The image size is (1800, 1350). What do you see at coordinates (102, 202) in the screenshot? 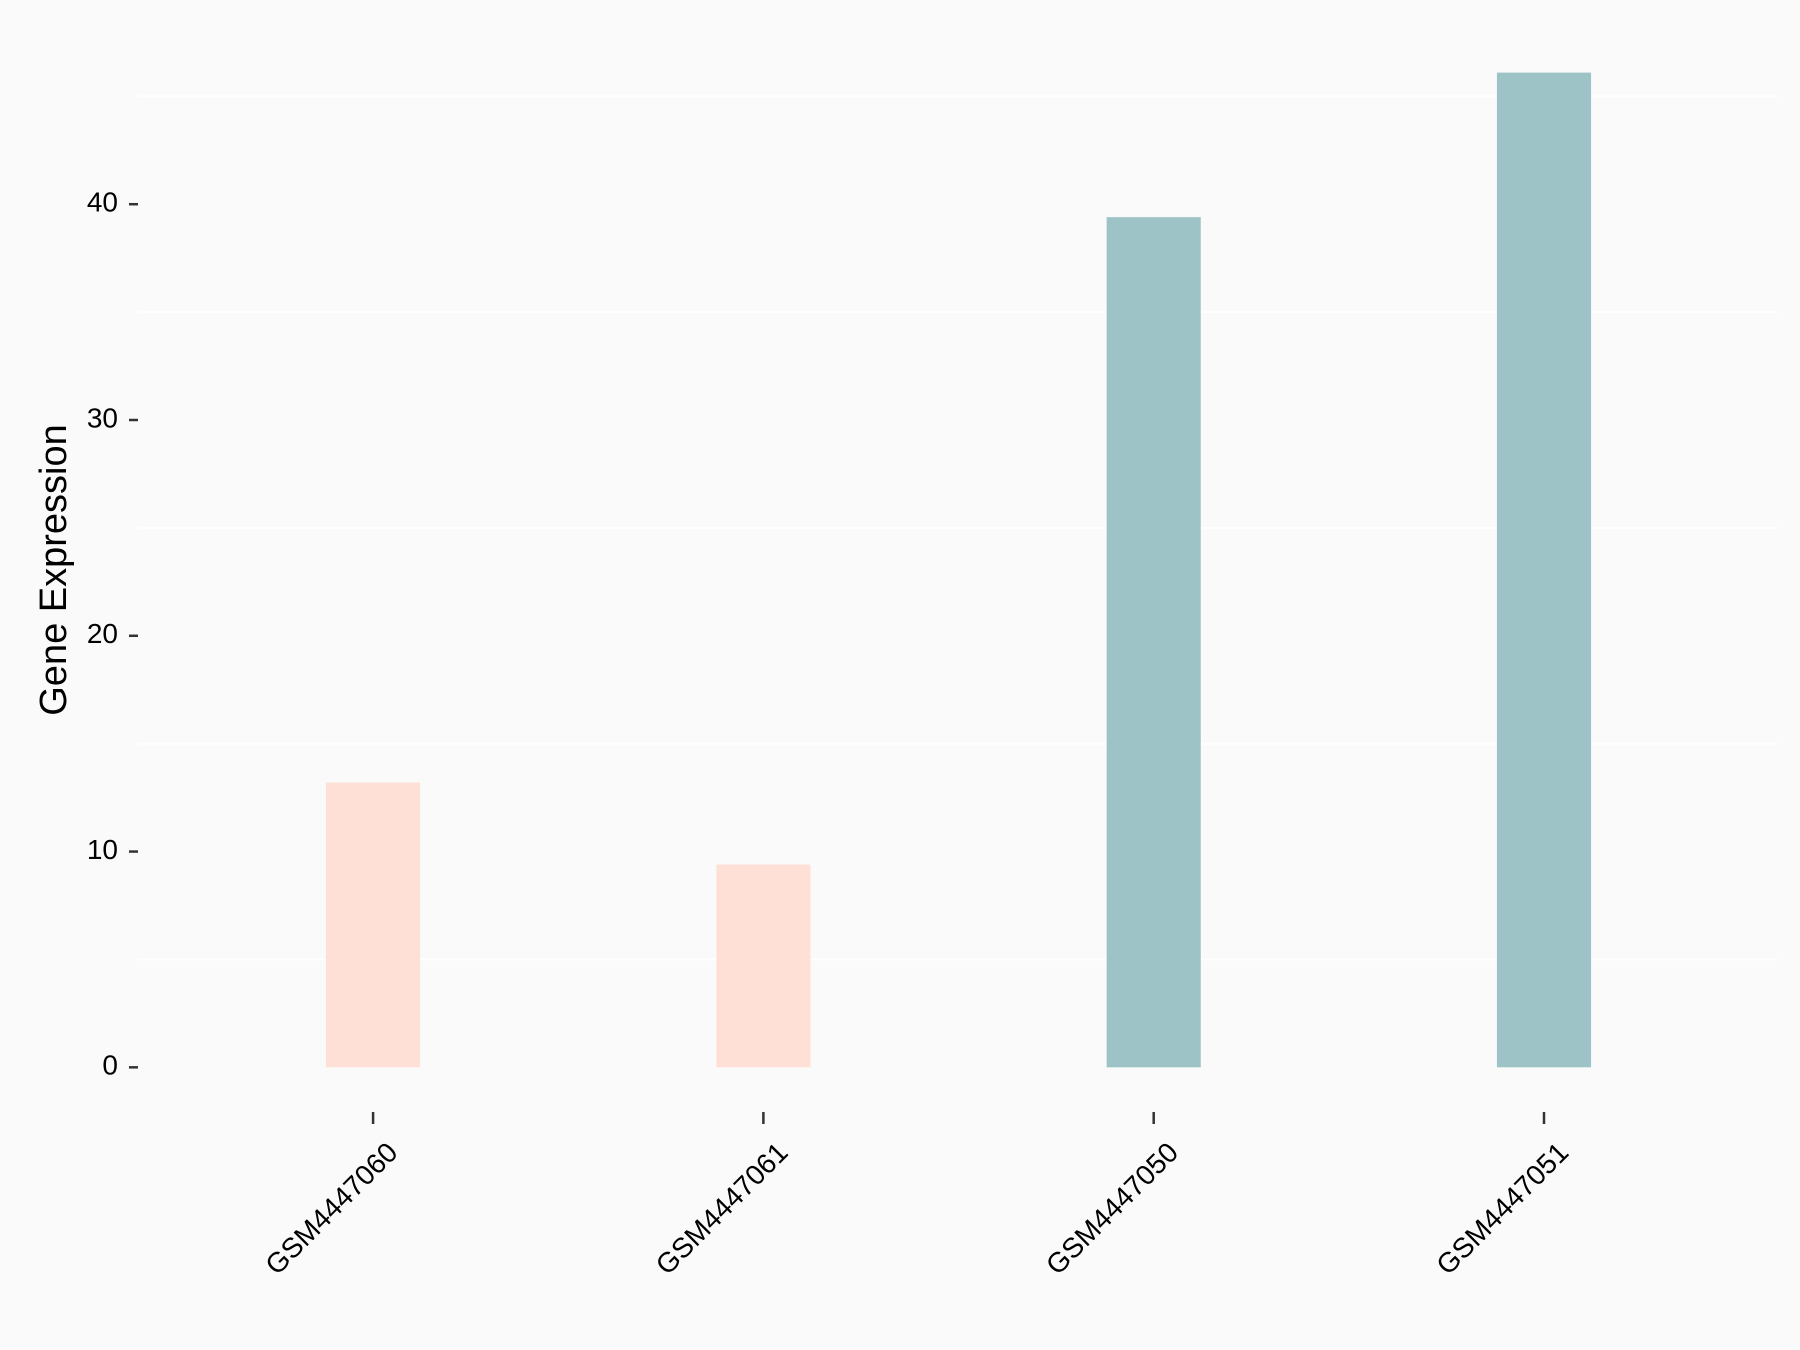
I see `y-tick-label: 40` at bounding box center [102, 202].